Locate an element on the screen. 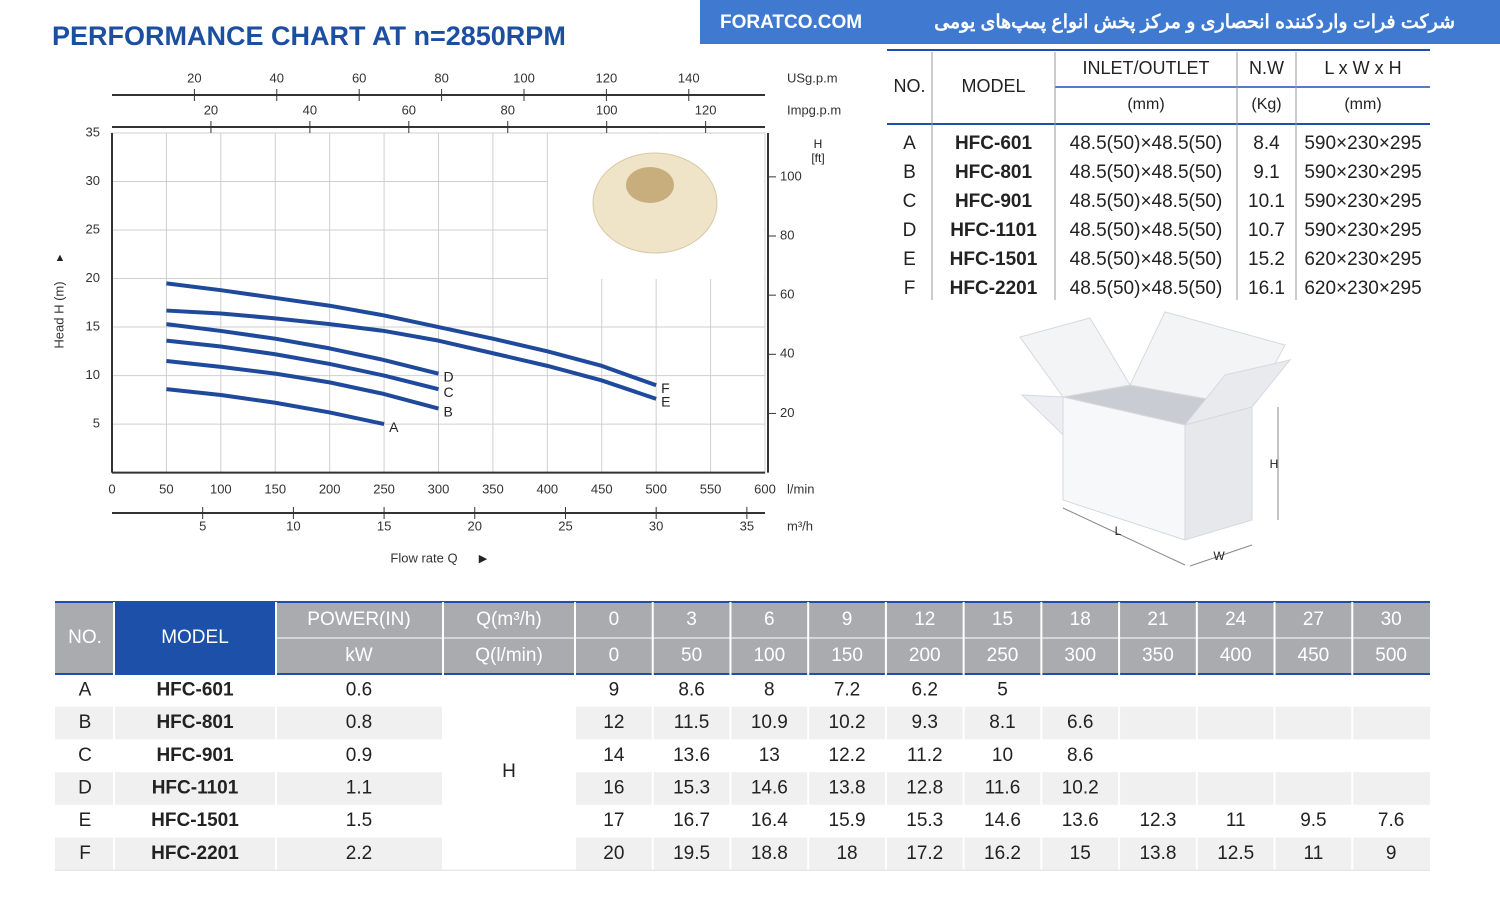 The image size is (1500, 916). table-header: 12 is located at coordinates (924, 619).